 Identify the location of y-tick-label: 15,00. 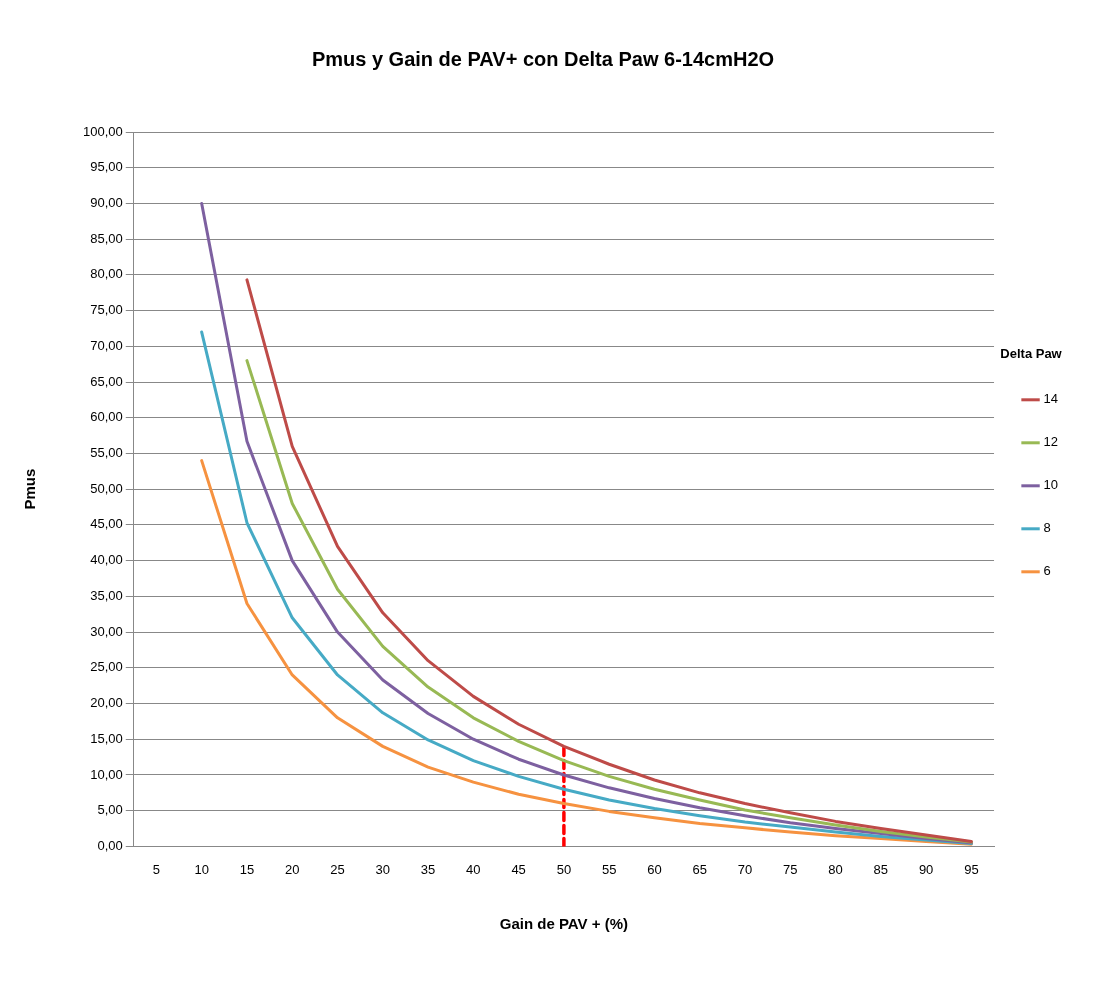
(106, 738).